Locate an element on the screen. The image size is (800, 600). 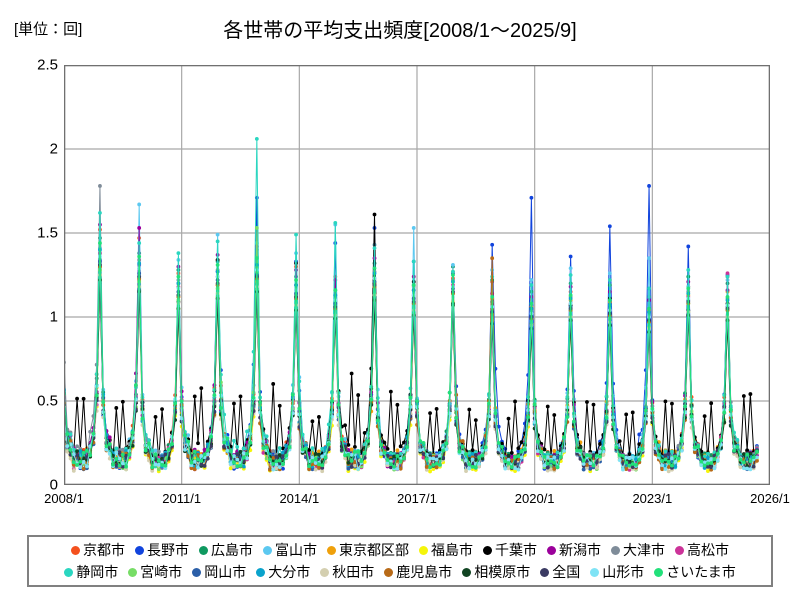
legend-label: さいたま市 is located at coordinates (701, 572).